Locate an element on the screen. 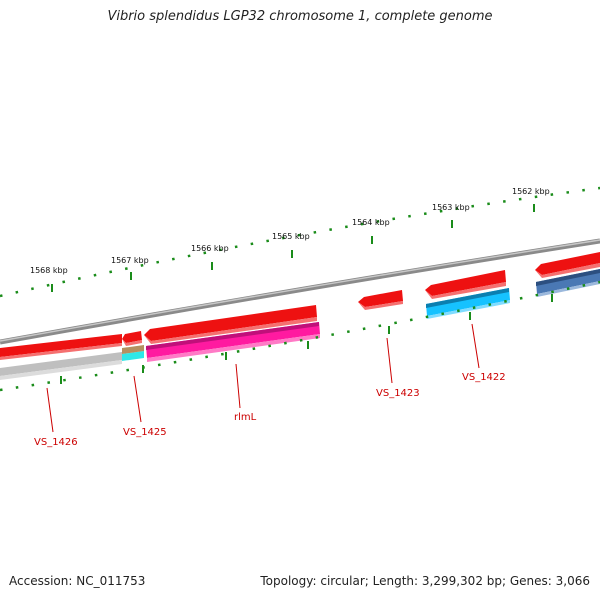 The image size is (600, 600). gene-label: VS_1422 is located at coordinates (484, 377).